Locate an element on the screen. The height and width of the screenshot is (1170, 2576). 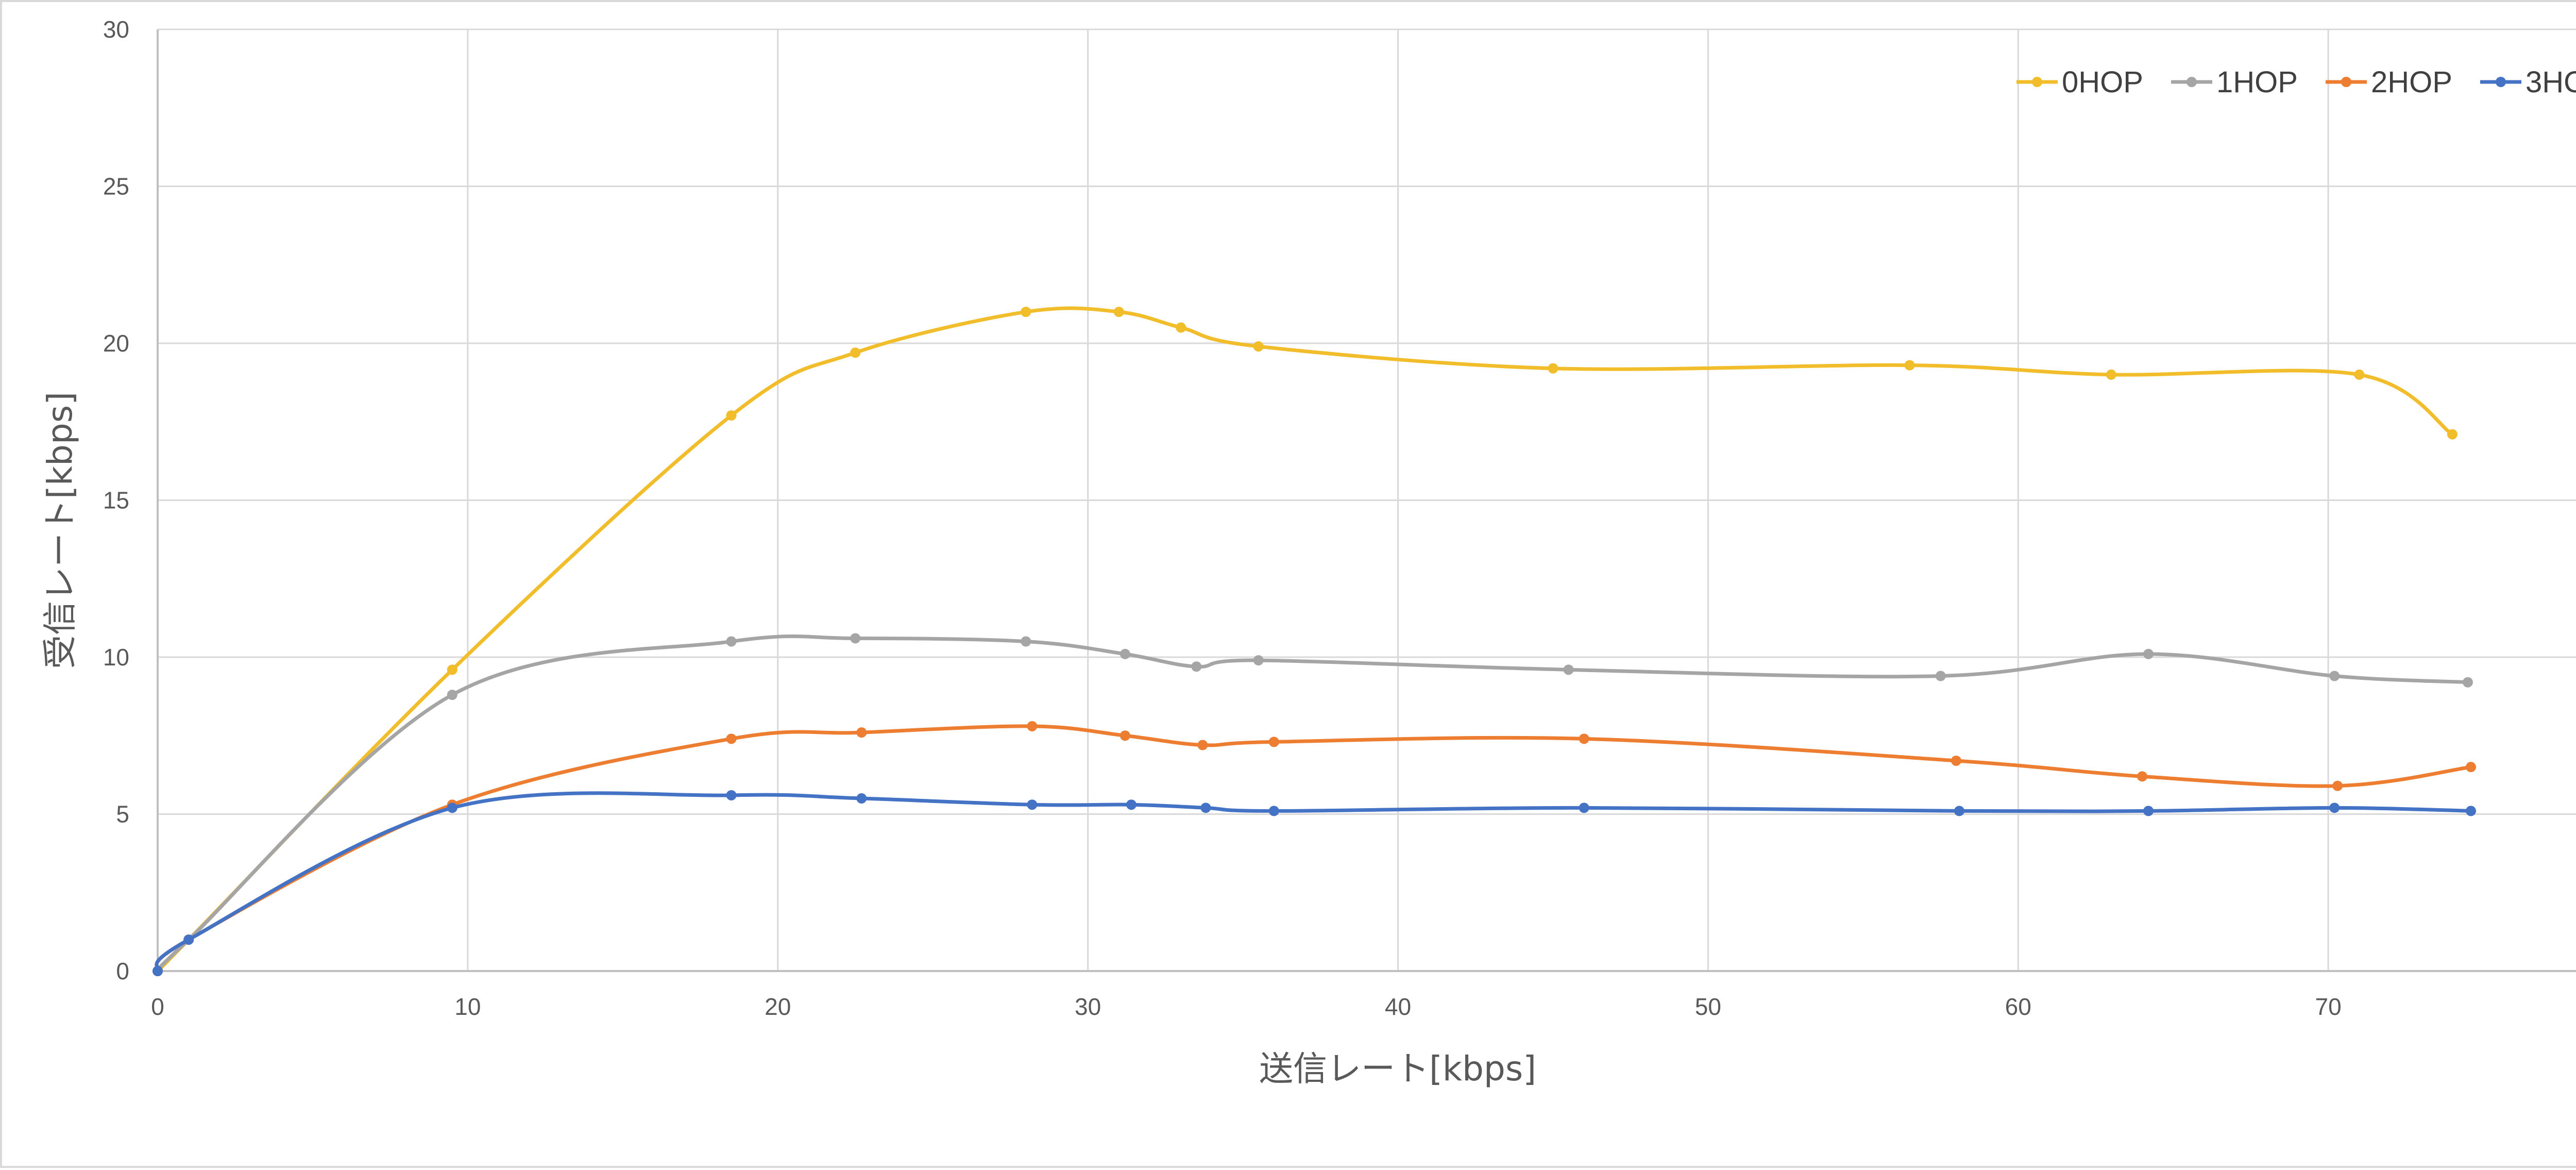
x-tick-label: 40 is located at coordinates (1398, 1006).